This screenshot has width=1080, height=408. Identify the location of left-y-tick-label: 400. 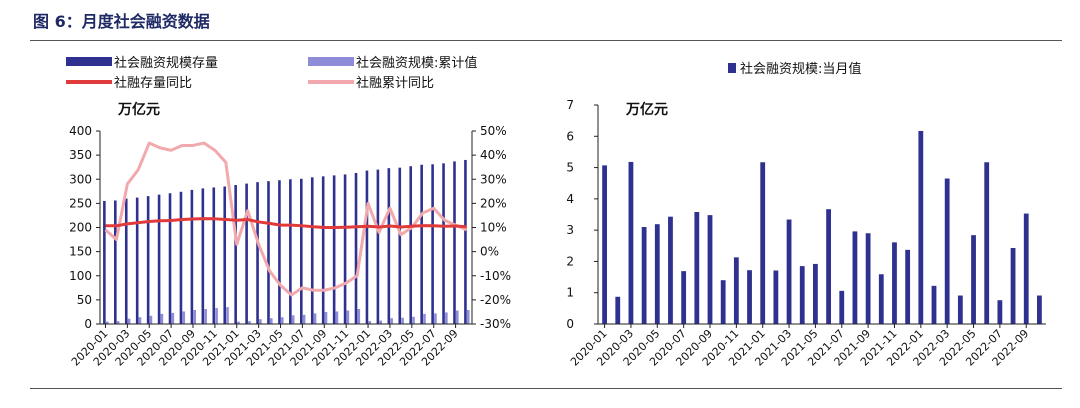
(80, 131).